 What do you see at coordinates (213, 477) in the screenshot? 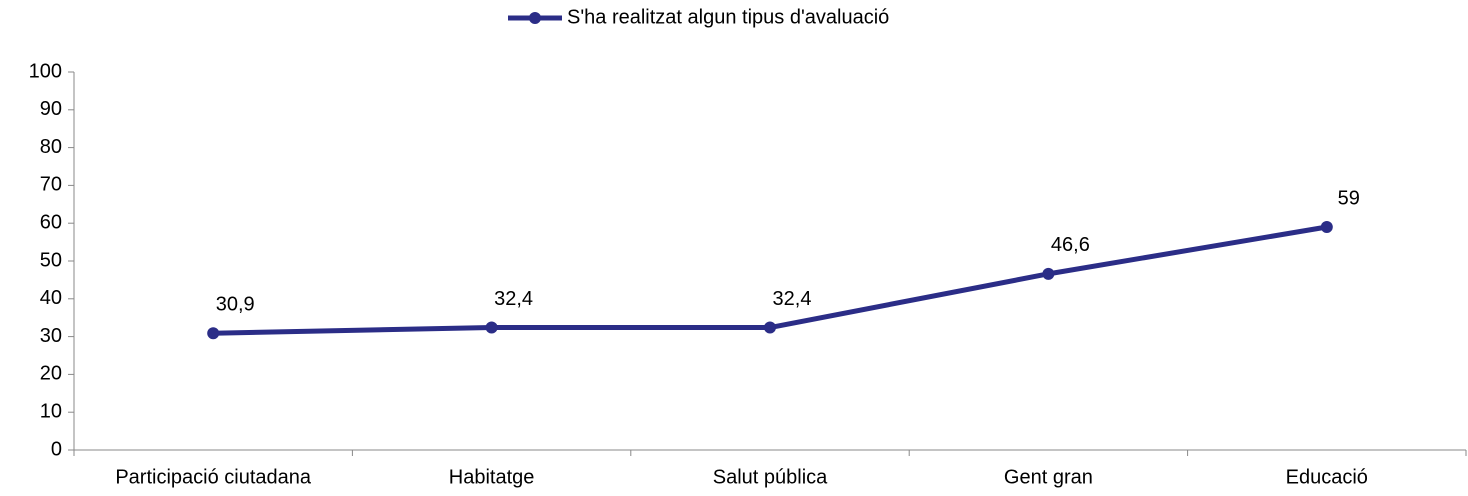
I see `x-tick-label: Participació ciutadana` at bounding box center [213, 477].